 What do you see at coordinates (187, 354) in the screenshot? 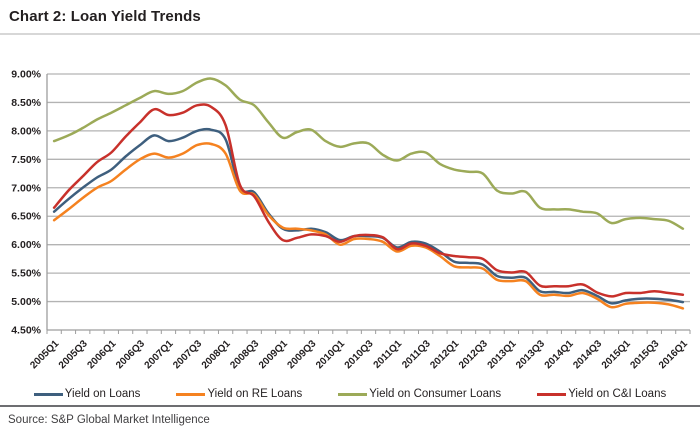
I see `x-axis-label: 2007Q3` at bounding box center [187, 354].